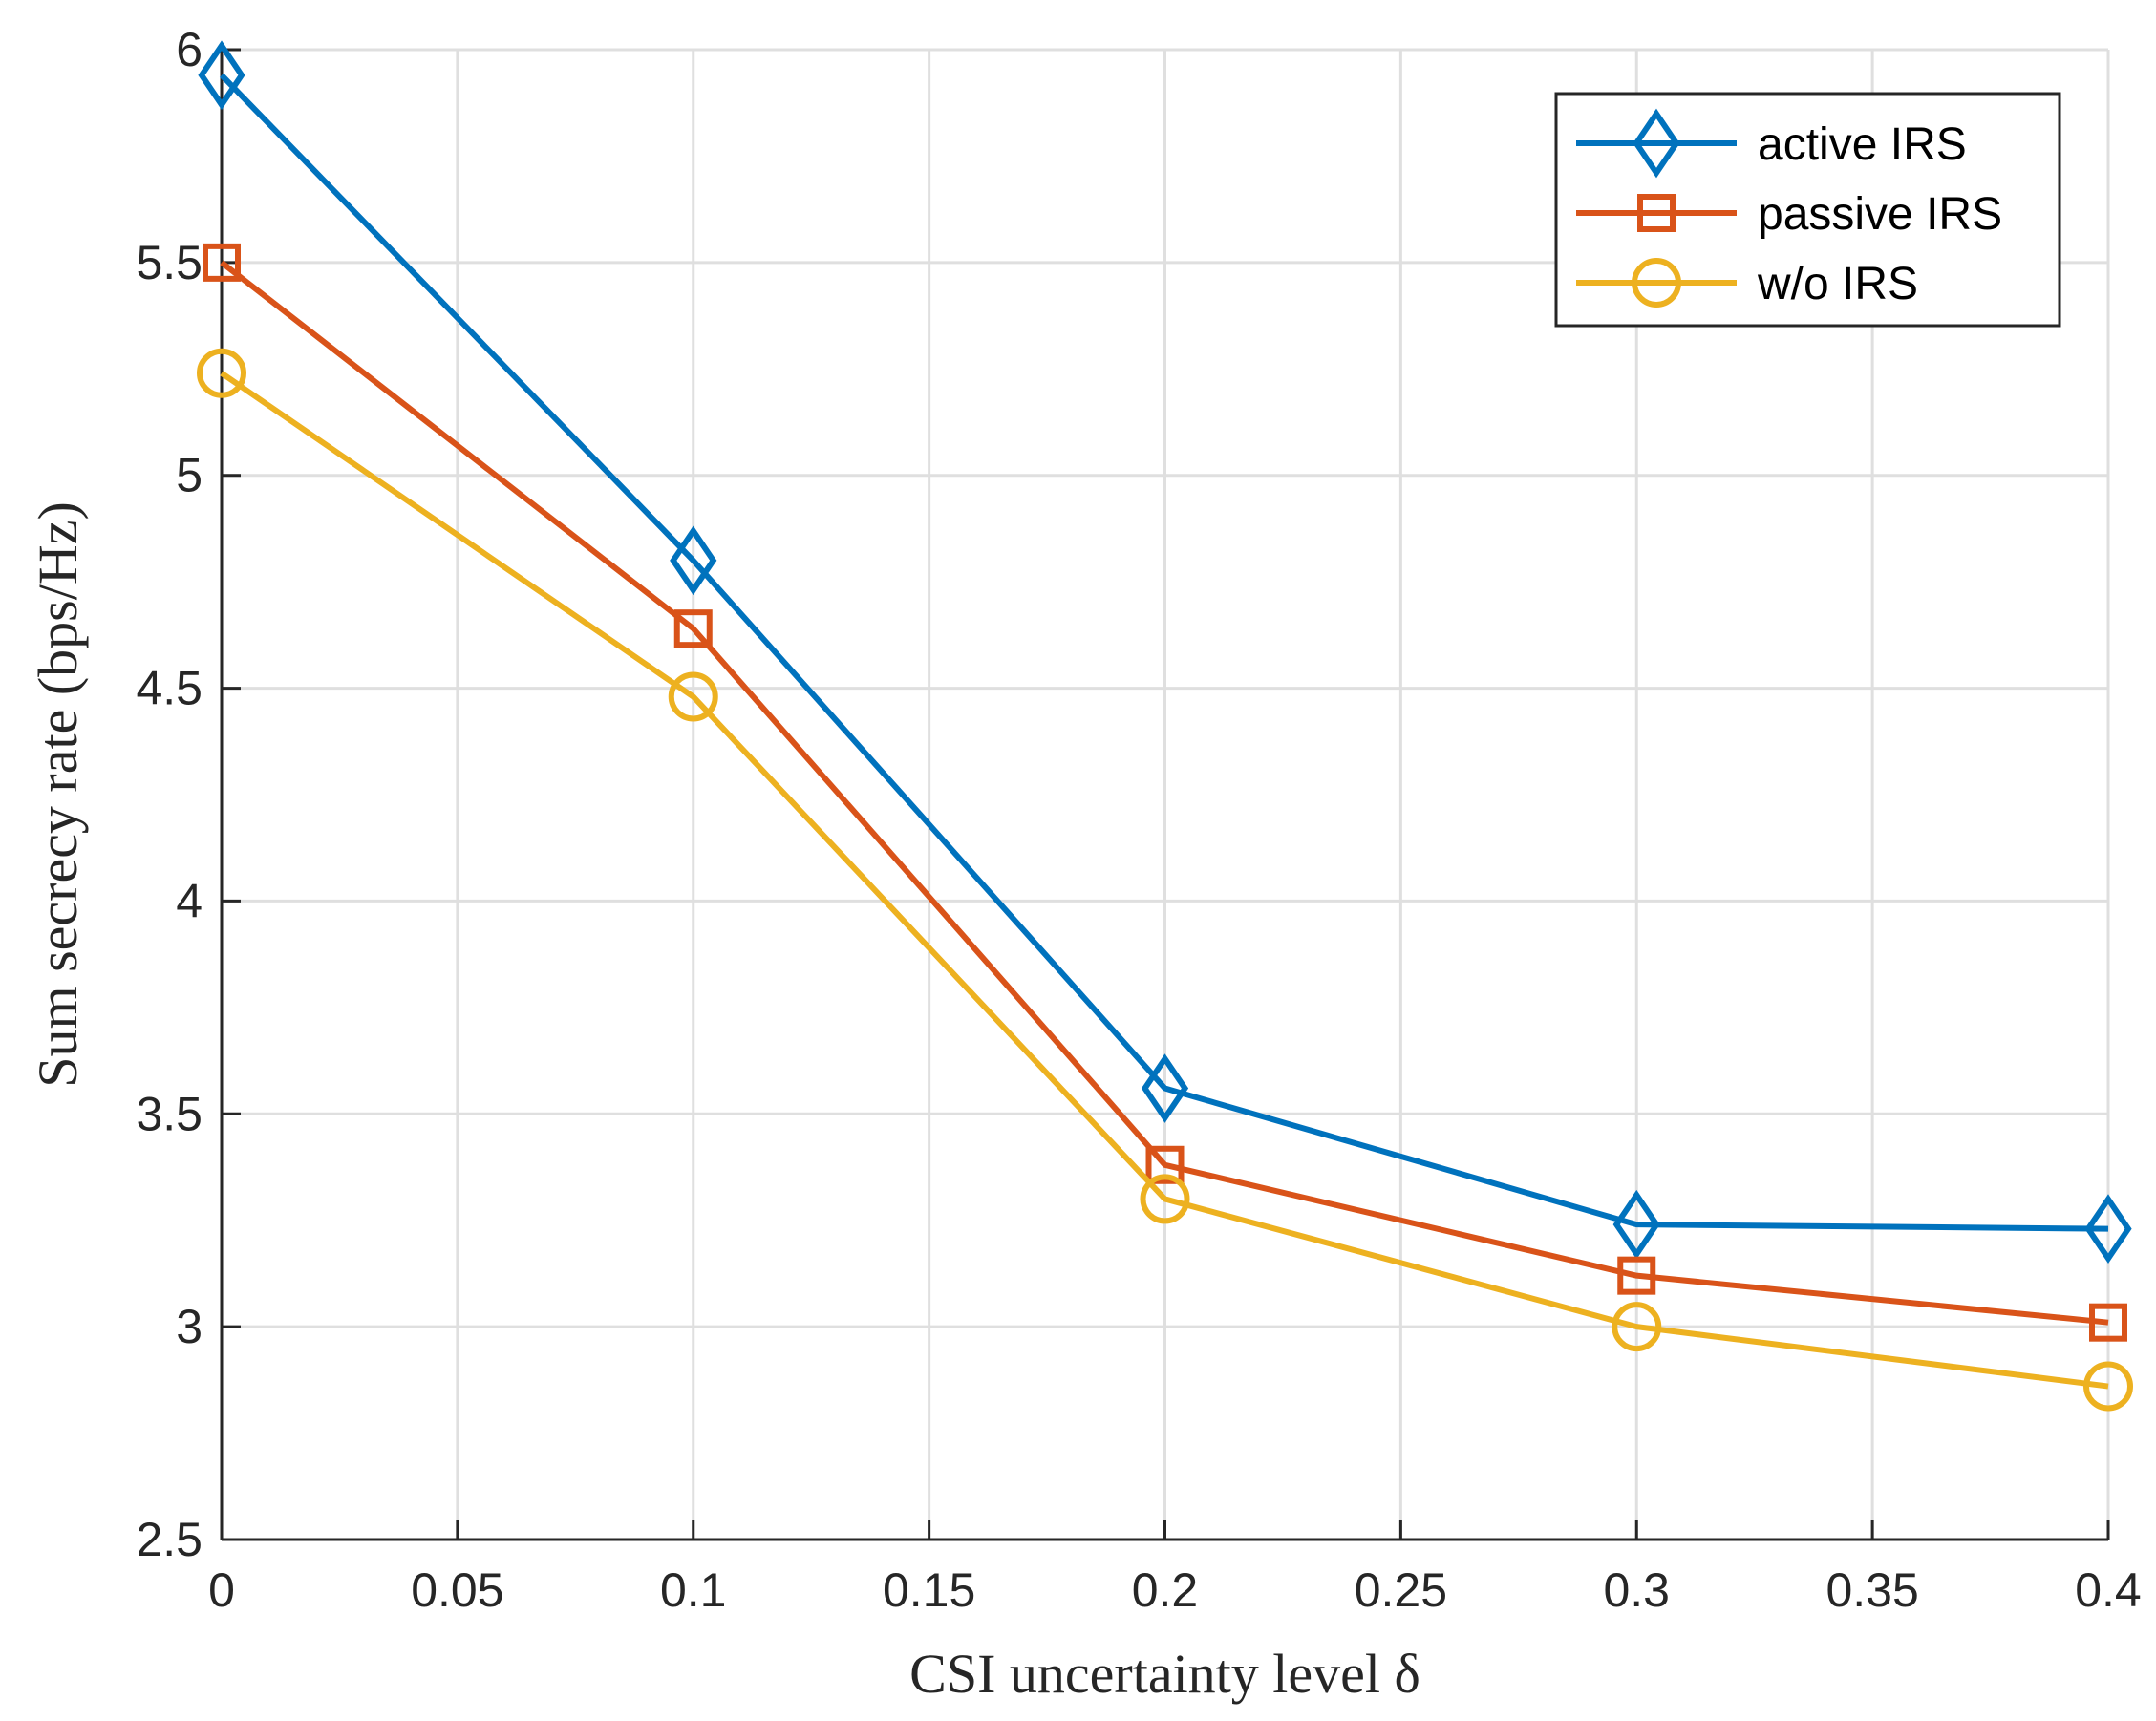 The image size is (2156, 1721). What do you see at coordinates (189, 900) in the screenshot?
I see `y-tick-label: 4` at bounding box center [189, 900].